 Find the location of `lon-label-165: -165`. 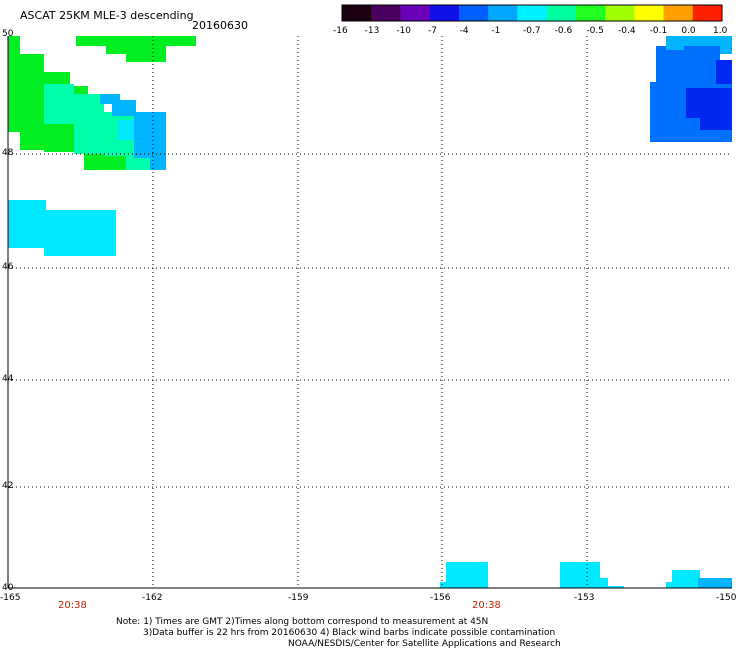

lon-label-165: -165 is located at coordinates (10, 598).